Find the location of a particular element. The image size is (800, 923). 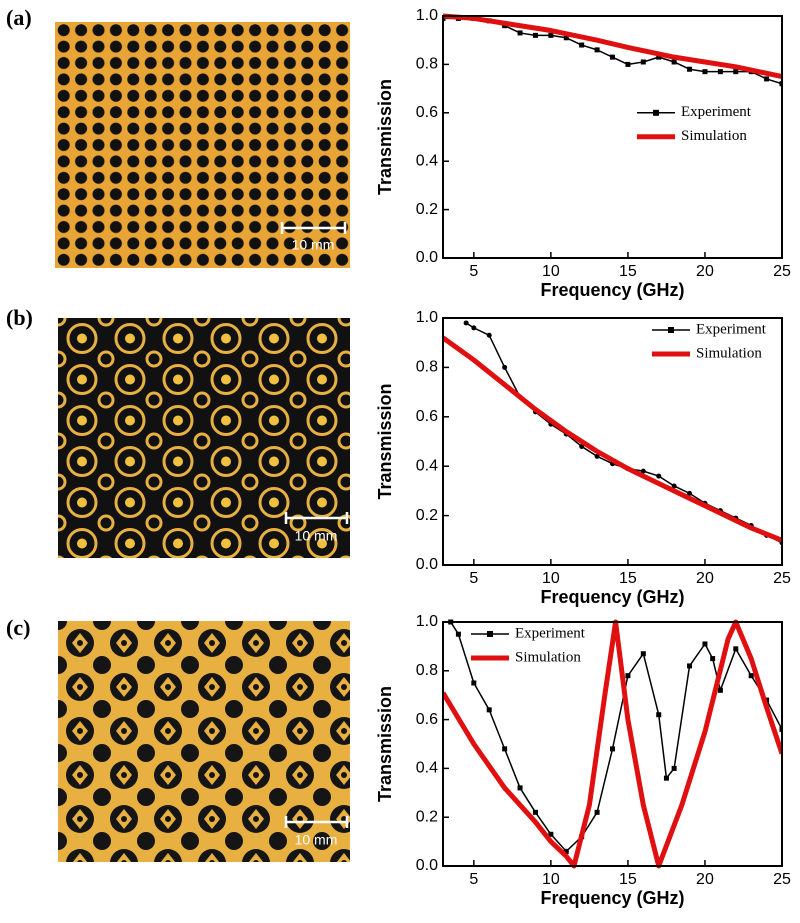

scale-bar is located at coordinates (314, 525).